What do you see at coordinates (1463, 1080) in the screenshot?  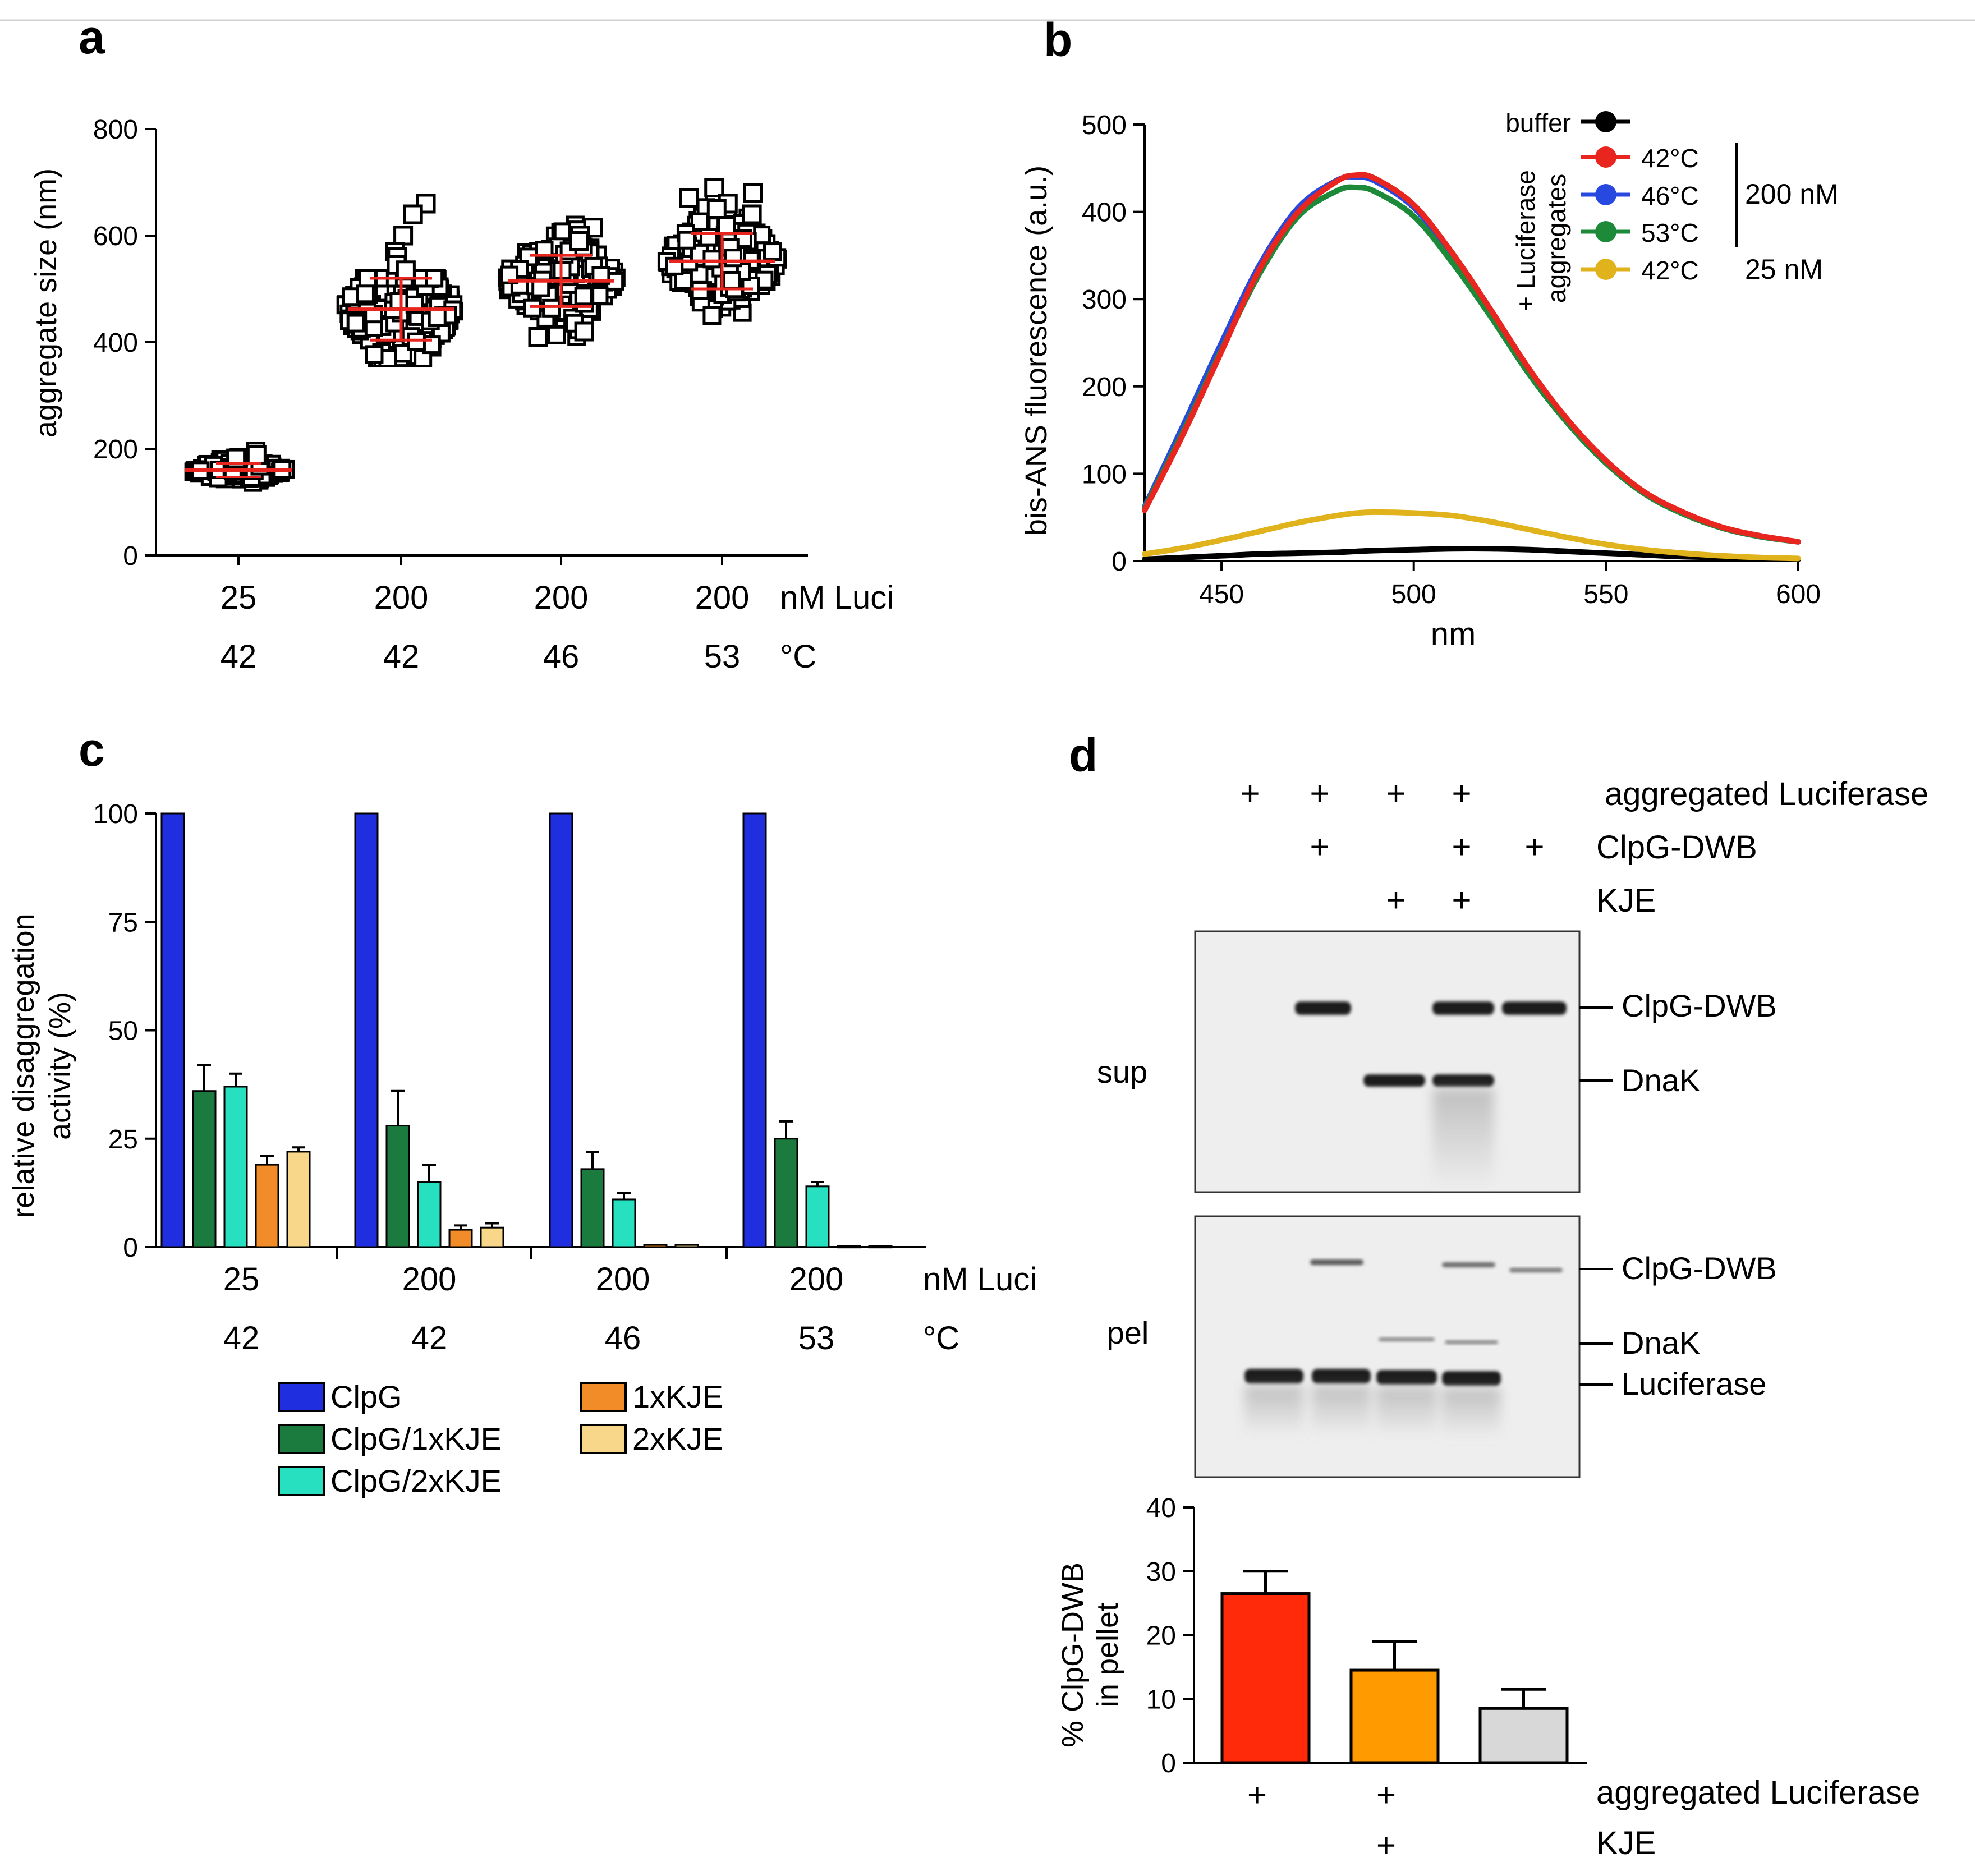 I see `sup-band-dnak-lane4` at bounding box center [1463, 1080].